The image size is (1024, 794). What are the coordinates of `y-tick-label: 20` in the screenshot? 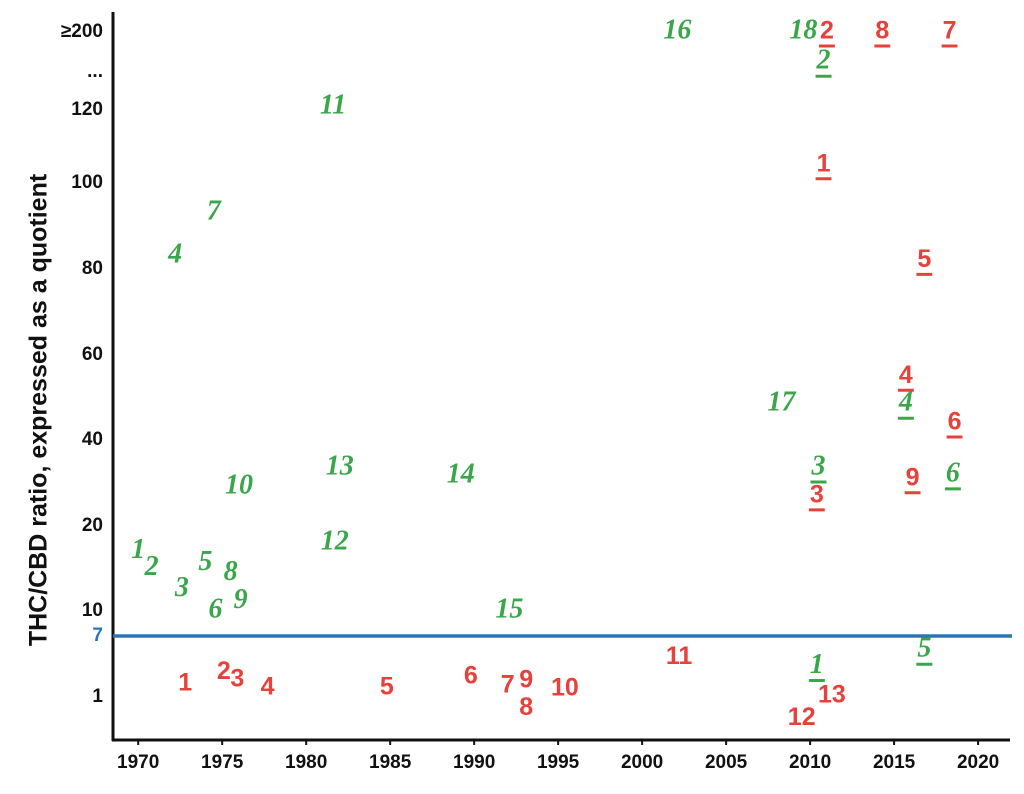 It's located at (92, 525).